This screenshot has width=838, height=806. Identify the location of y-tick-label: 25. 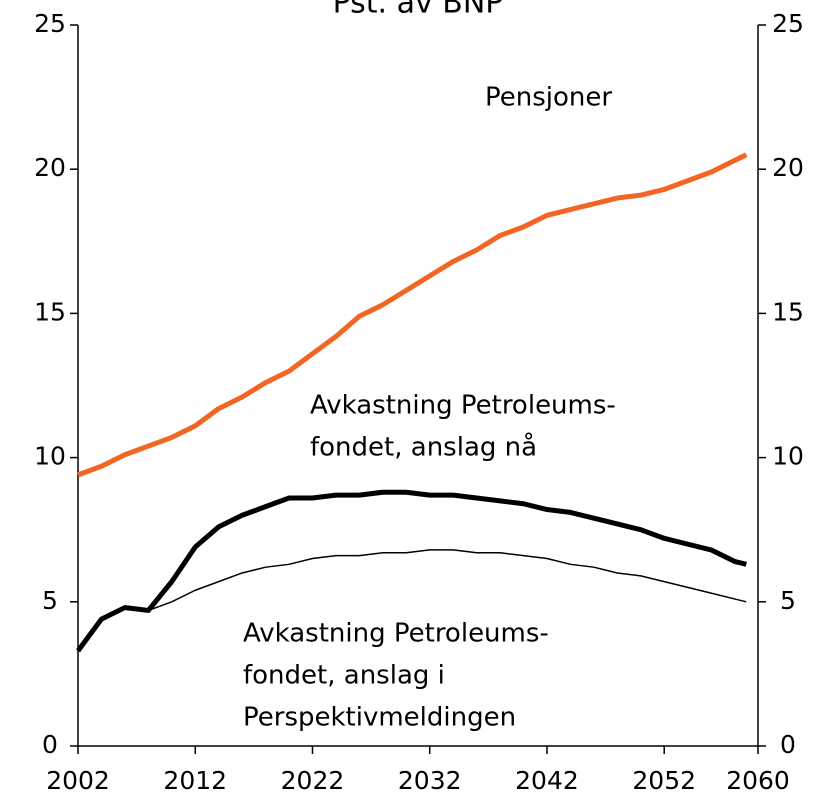
(50, 23).